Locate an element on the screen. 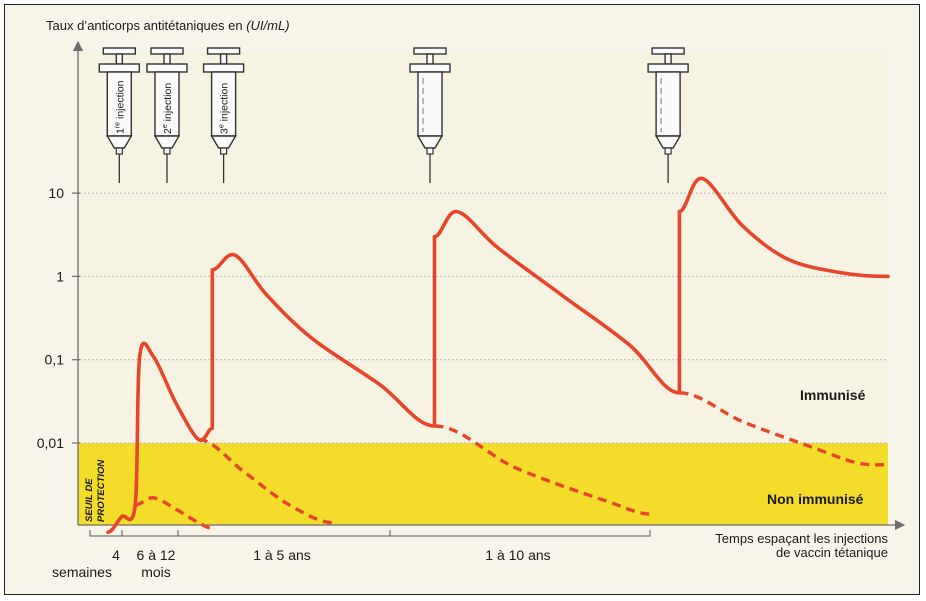 This screenshot has height=601, width=926. x-segment-label: 6 à 12 is located at coordinates (156, 555).